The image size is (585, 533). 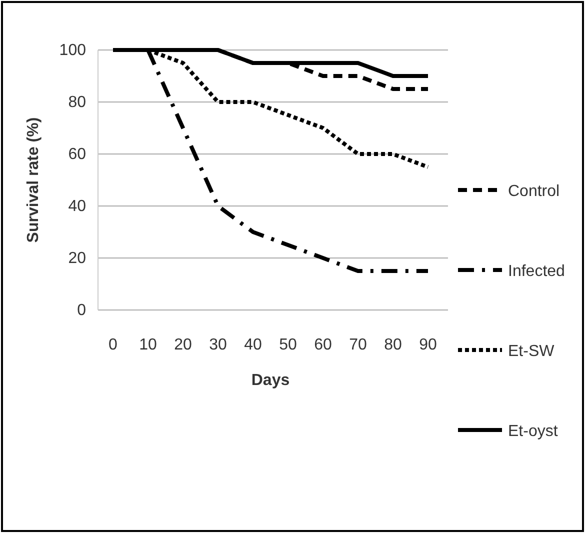 I want to click on y-tick-label: 0, so click(x=81, y=311).